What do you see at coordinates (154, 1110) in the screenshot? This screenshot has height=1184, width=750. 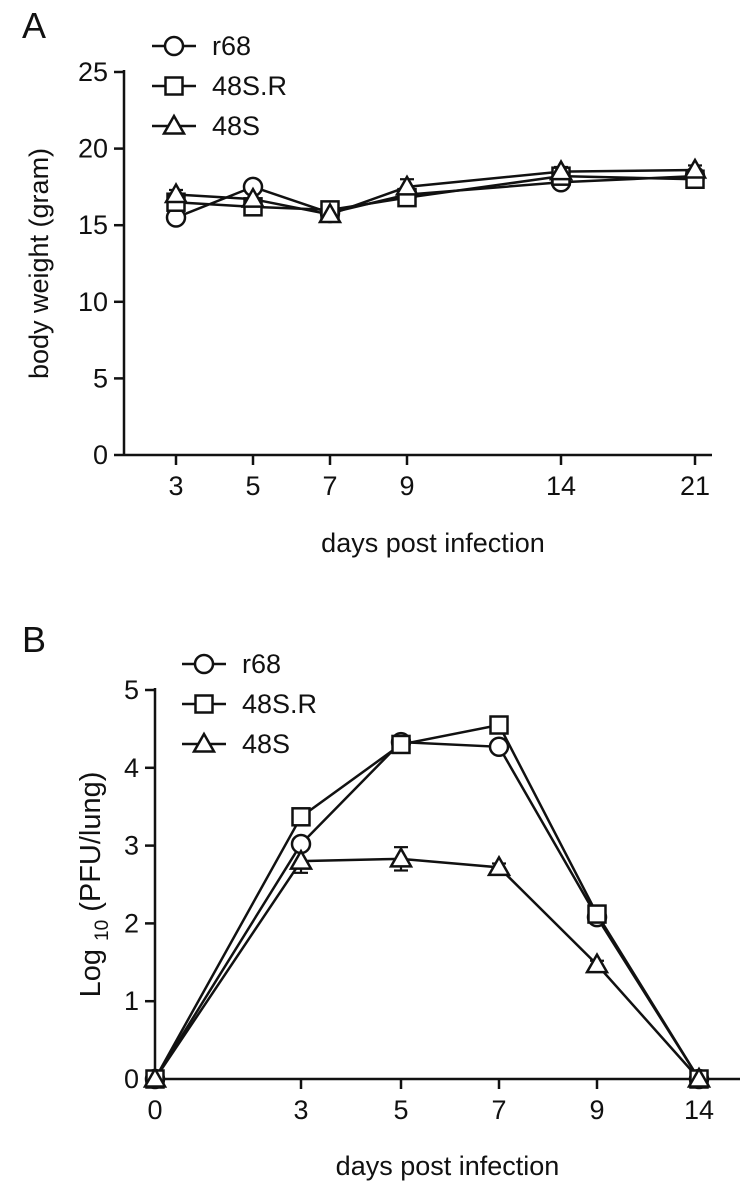 I see `x-tick-label: 0` at bounding box center [154, 1110].